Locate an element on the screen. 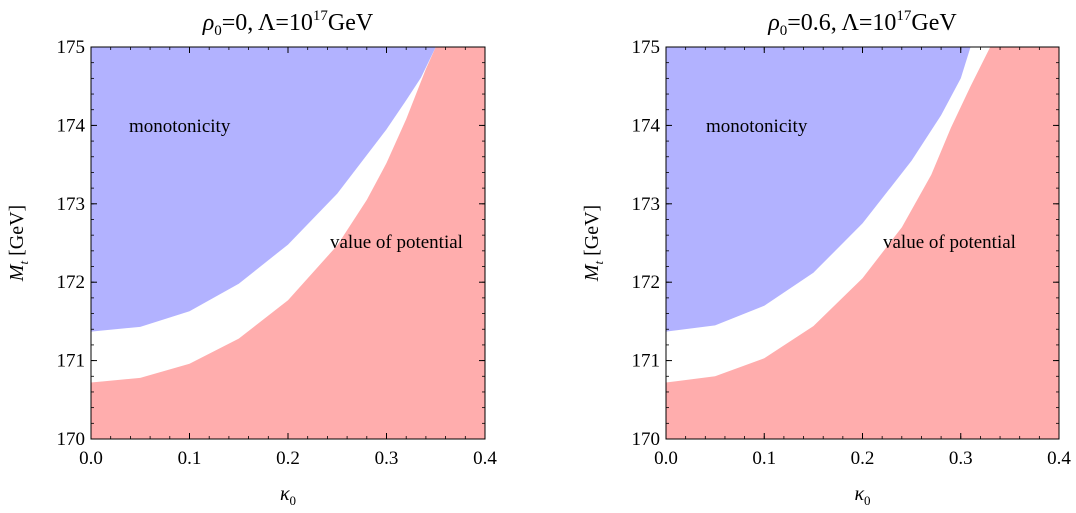 This screenshot has width=1076, height=513. chart-title: ρ0=0, Λ=1017GeV is located at coordinates (288, 23).